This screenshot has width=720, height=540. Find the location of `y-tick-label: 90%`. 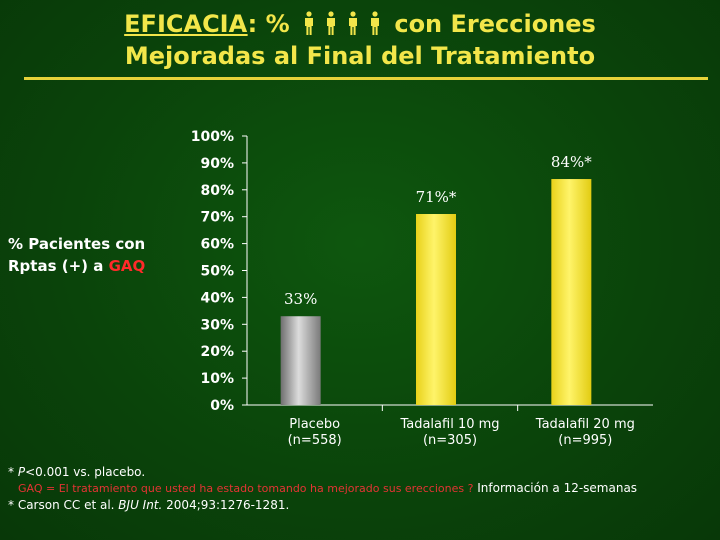

y-tick-label: 90% is located at coordinates (217, 164).